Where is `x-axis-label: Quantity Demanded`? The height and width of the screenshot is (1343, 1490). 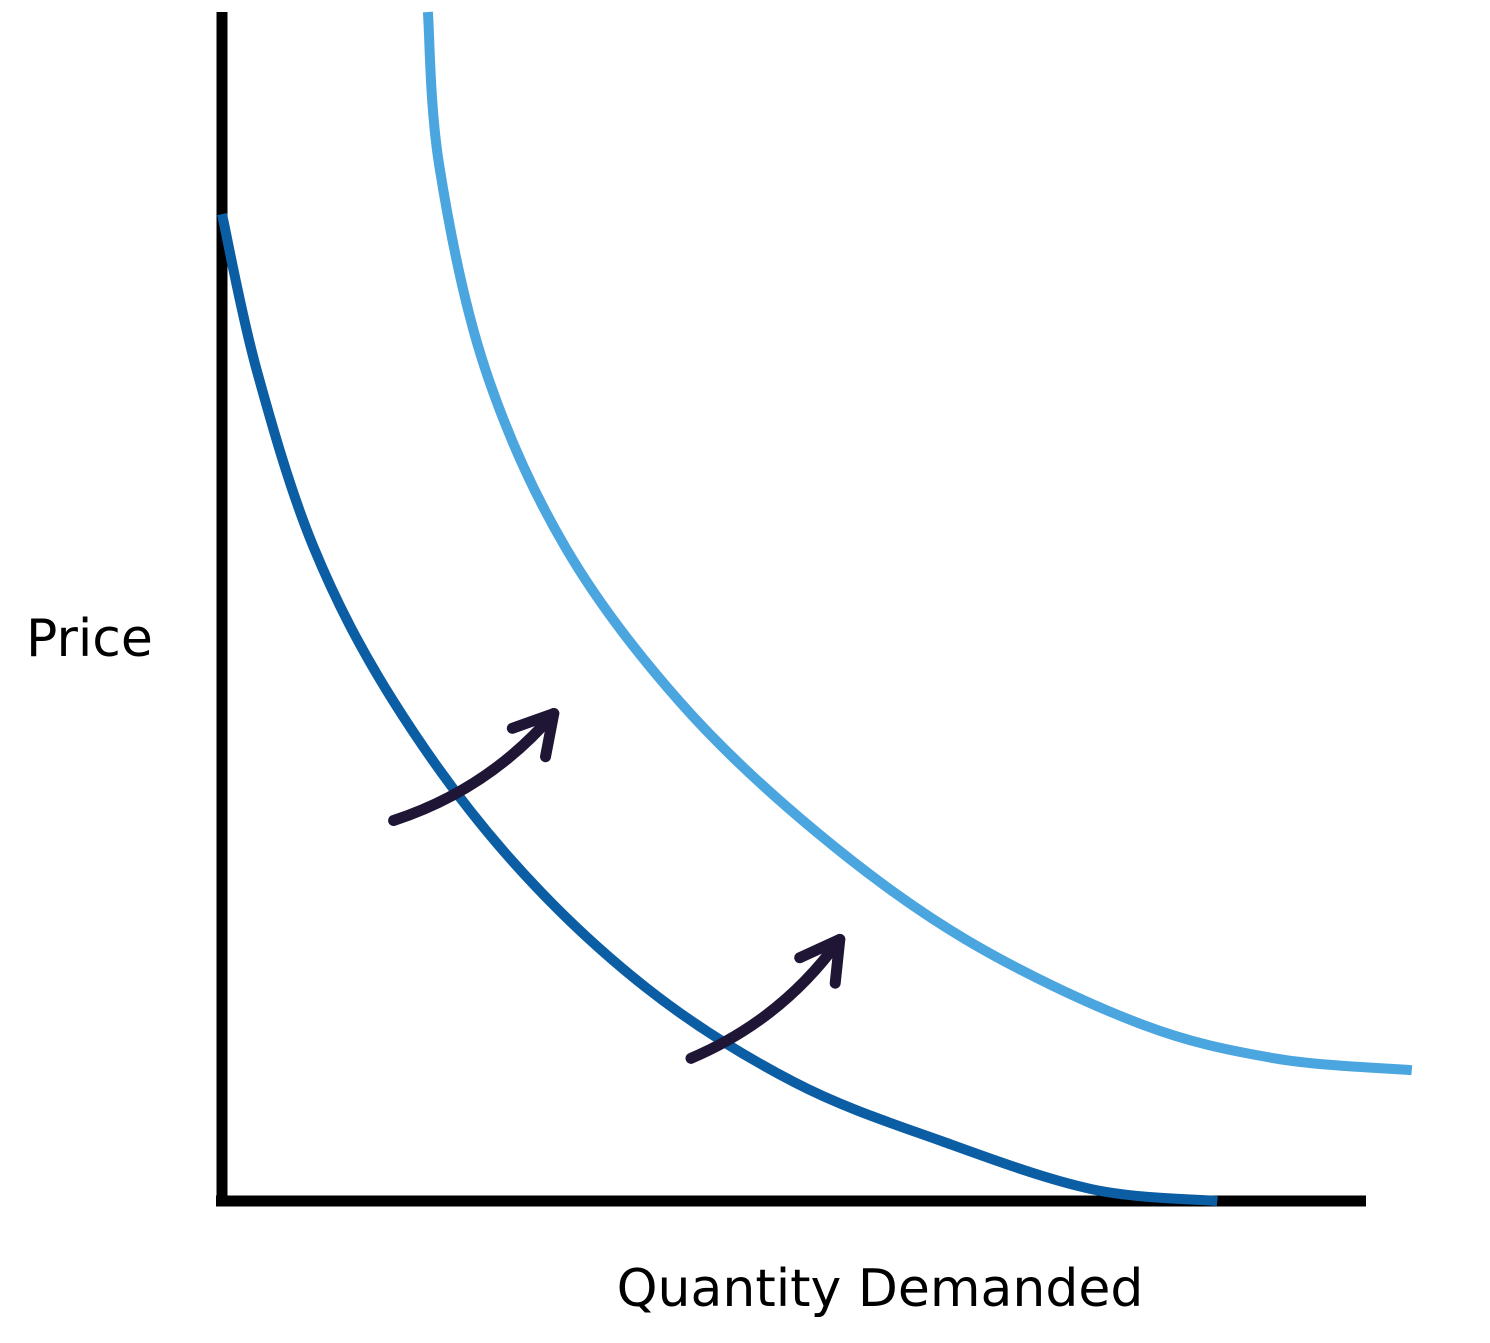 x-axis-label: Quantity Demanded is located at coordinates (880, 1289).